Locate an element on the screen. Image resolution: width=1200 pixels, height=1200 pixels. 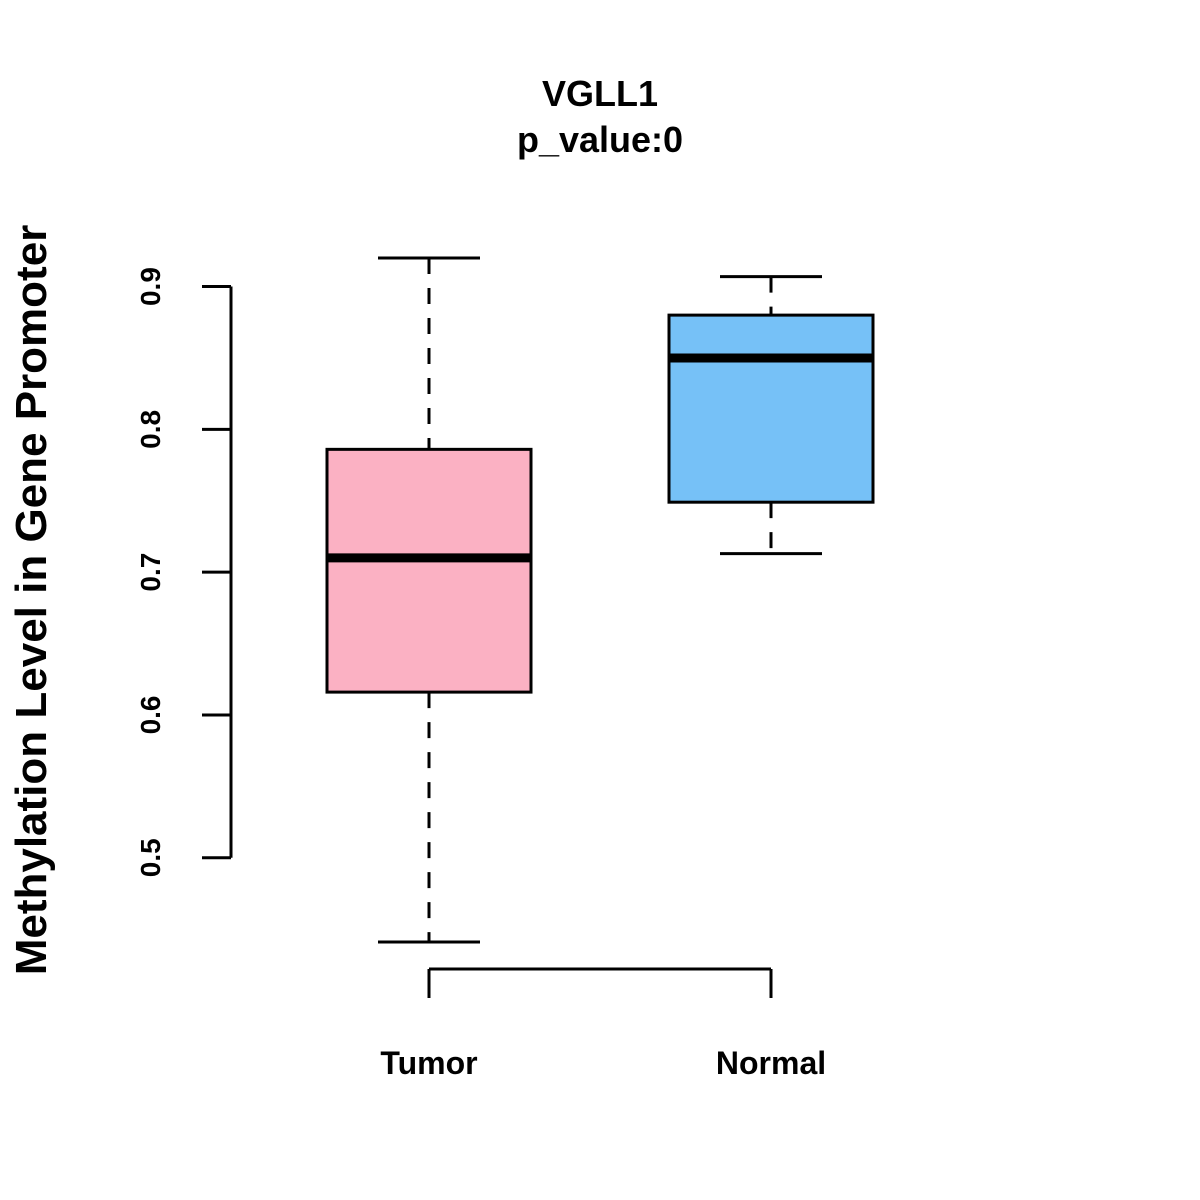
y-tick-label: 0.6 is located at coordinates (150, 714).